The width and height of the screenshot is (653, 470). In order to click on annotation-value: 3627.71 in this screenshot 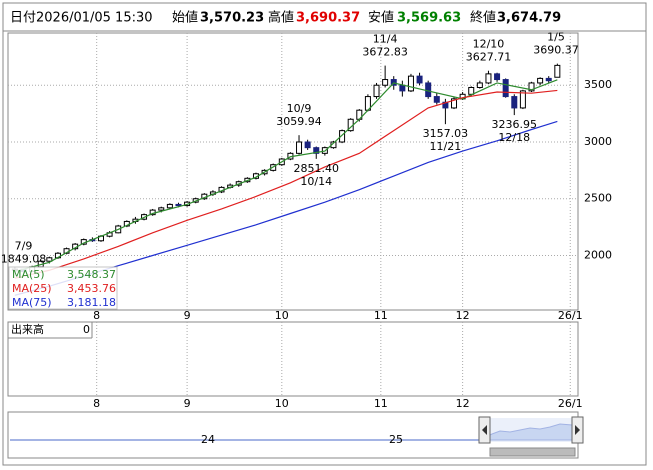, I will do `click(489, 57)`.